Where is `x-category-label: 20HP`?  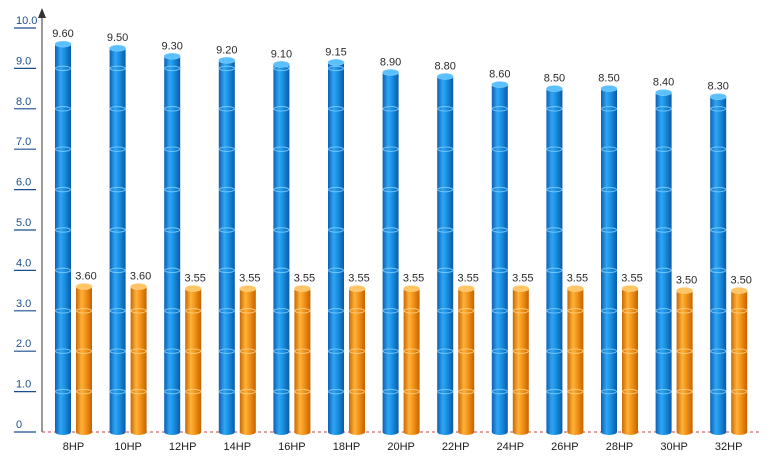 x-category-label: 20HP is located at coordinates (401, 447).